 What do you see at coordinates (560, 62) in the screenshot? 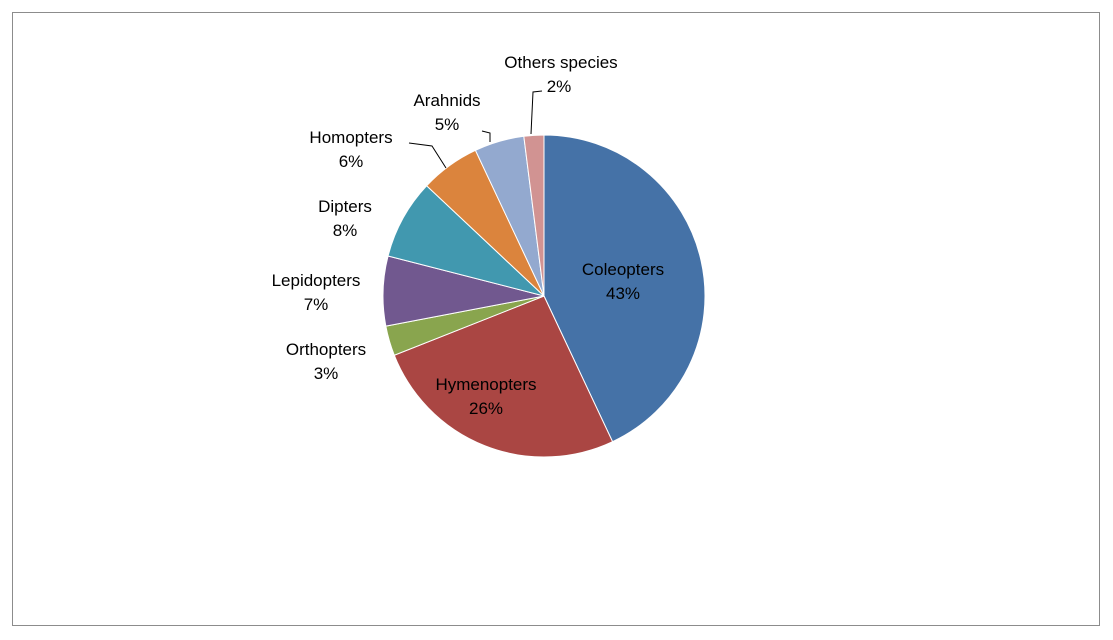
I see `slice-label-others-species: Others species` at bounding box center [560, 62].